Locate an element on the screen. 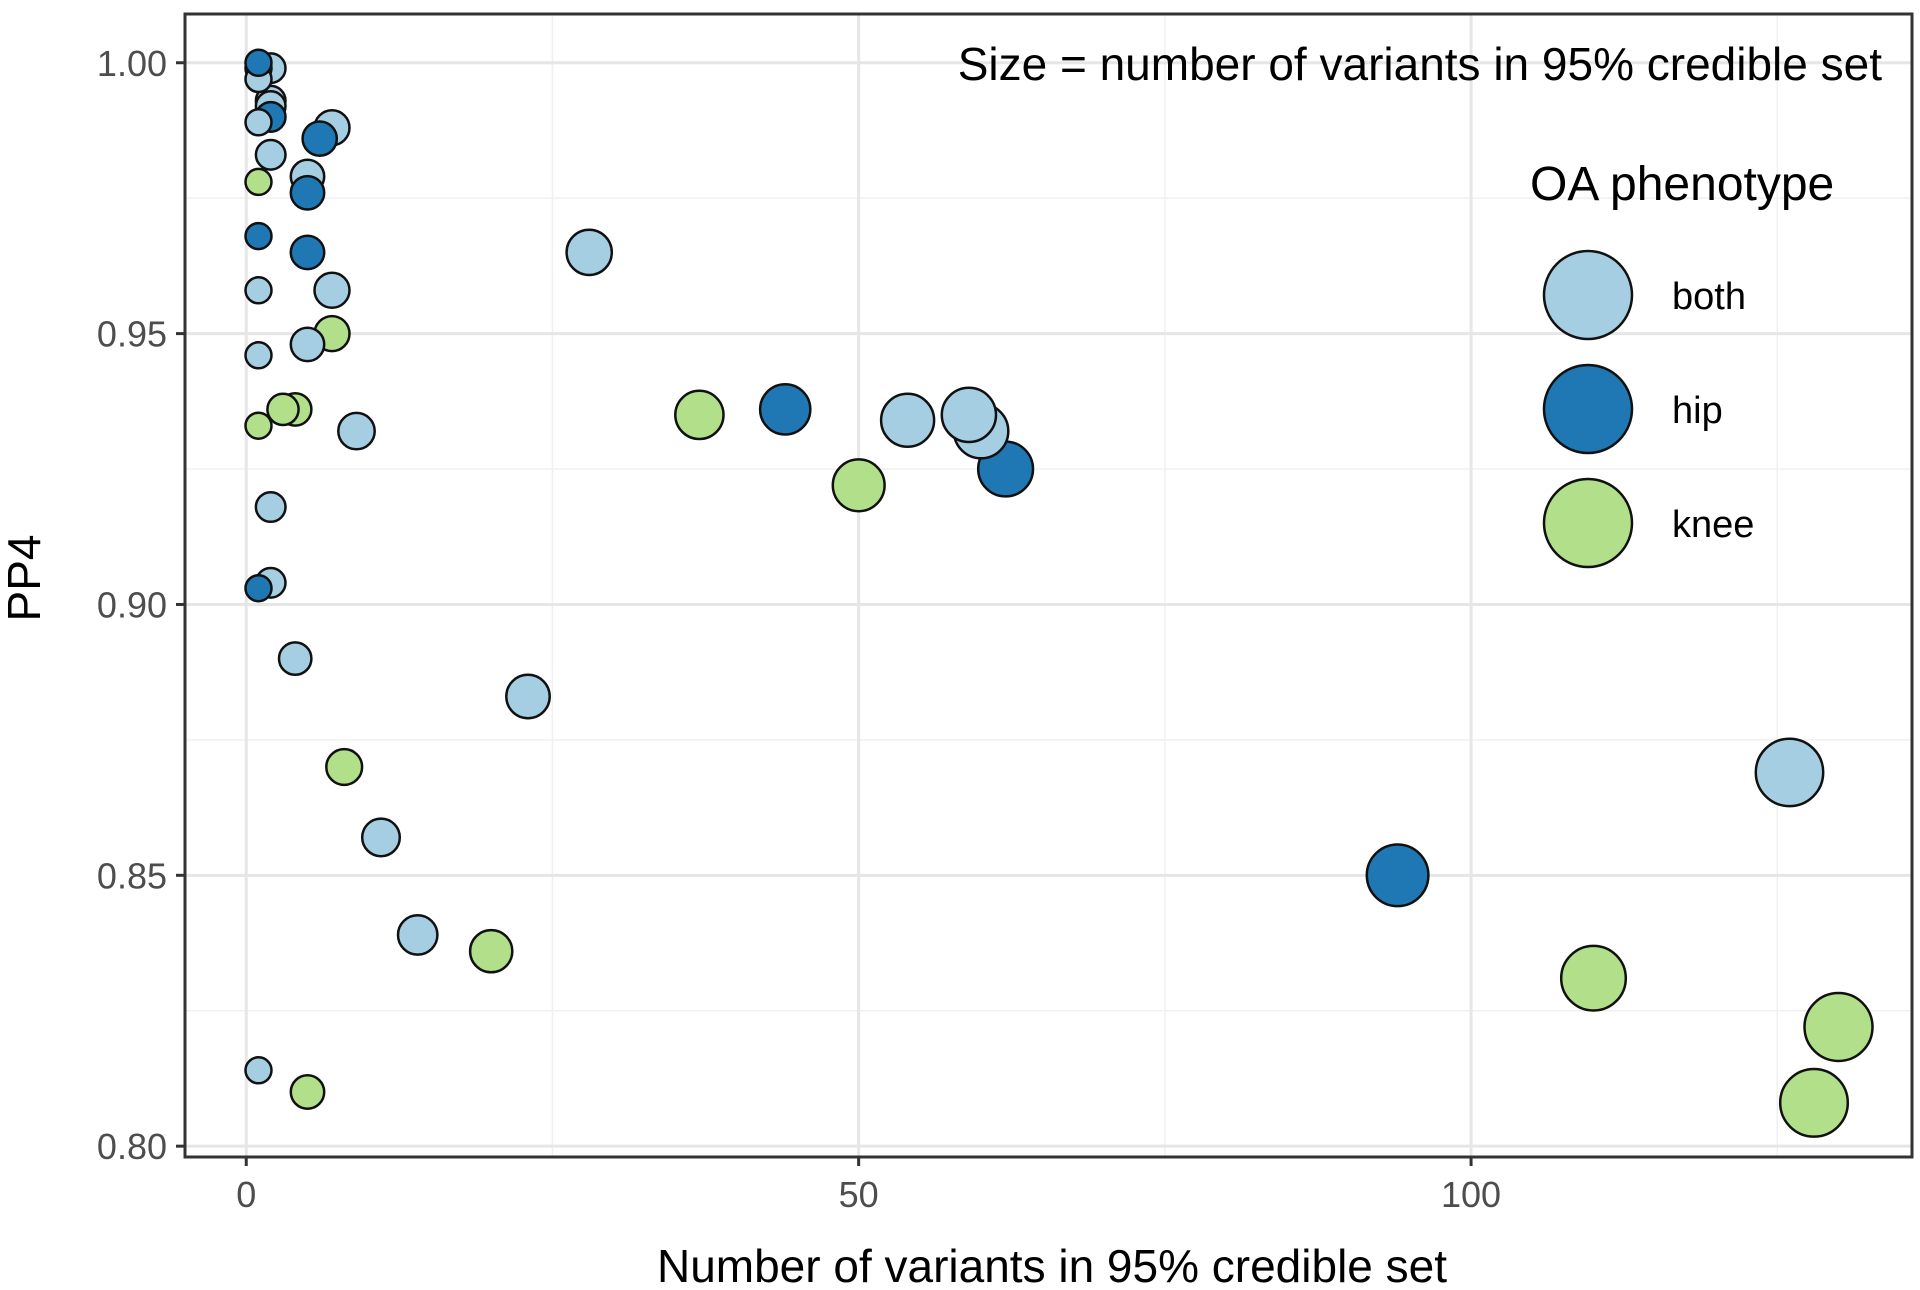 This screenshot has height=1290, width=1920. y-axis-title: PP4 is located at coordinates (25, 578).